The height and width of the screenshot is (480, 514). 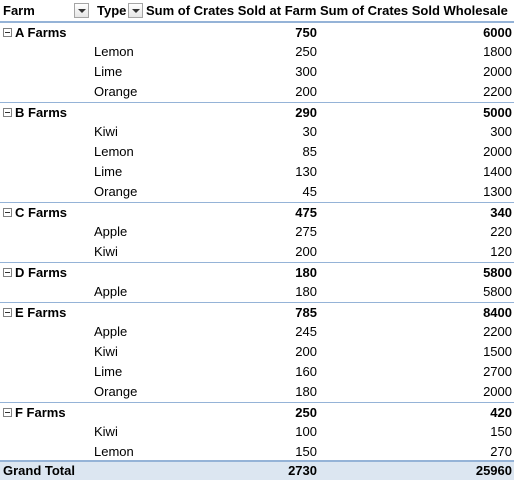 I want to click on farm-subtotal-at-farm: 180, so click(x=306, y=272).